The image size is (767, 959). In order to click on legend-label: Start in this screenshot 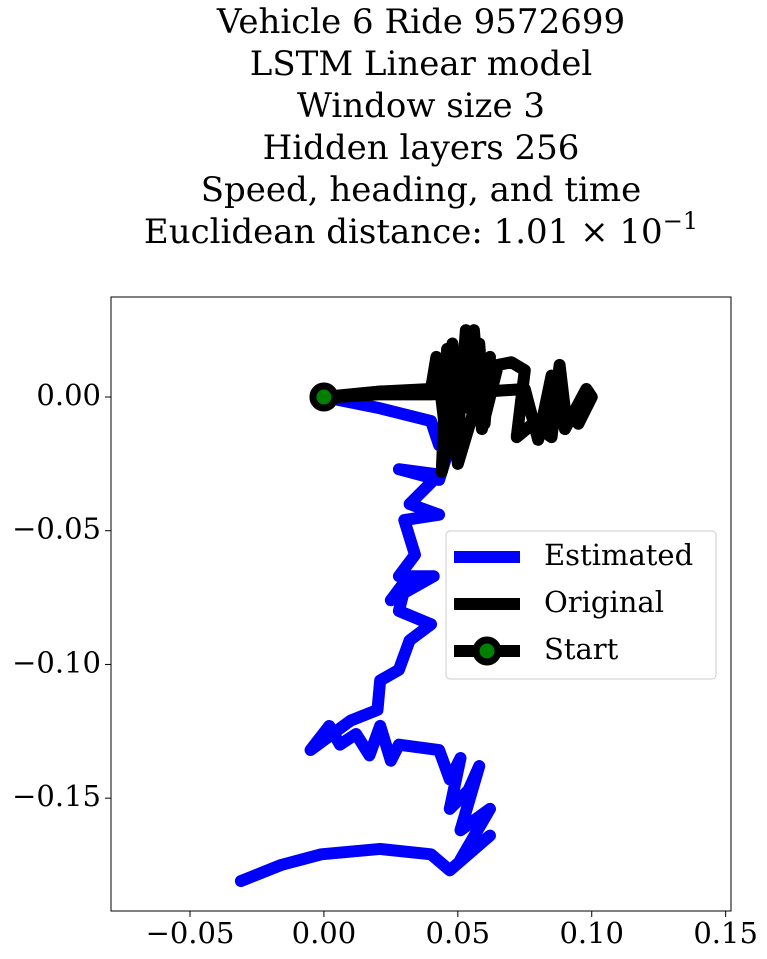, I will do `click(581, 649)`.